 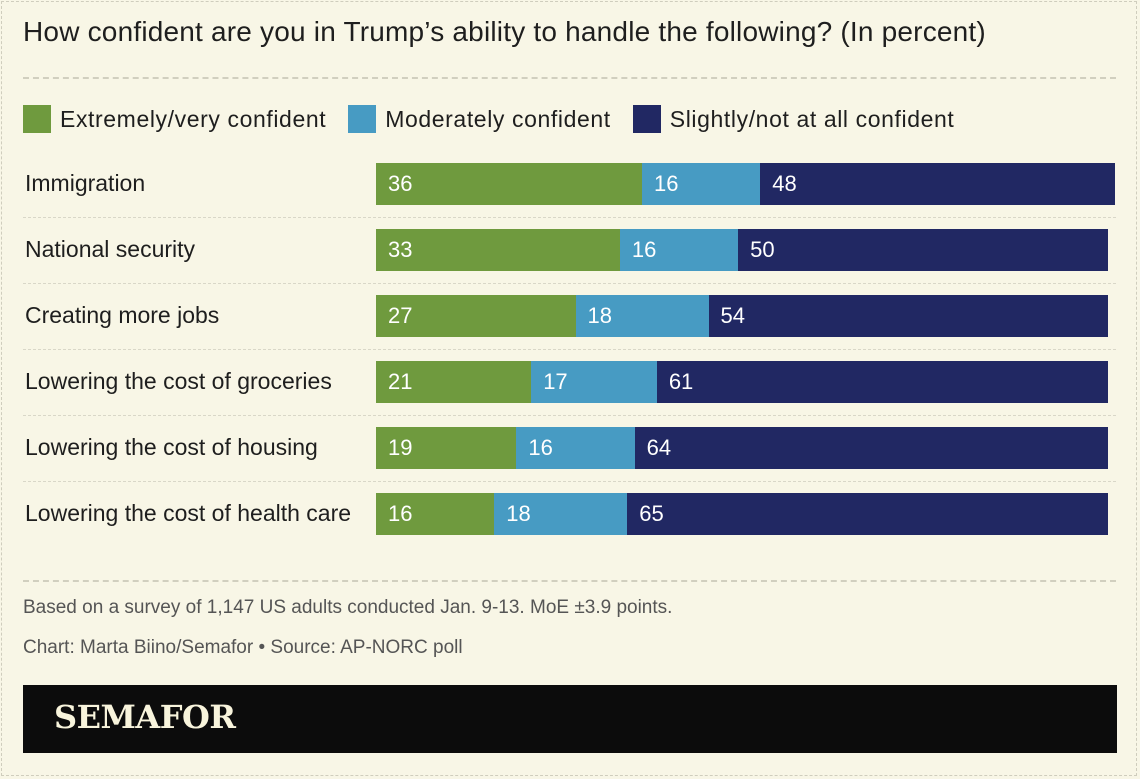 What do you see at coordinates (908, 316) in the screenshot?
I see `bar-segment: 54` at bounding box center [908, 316].